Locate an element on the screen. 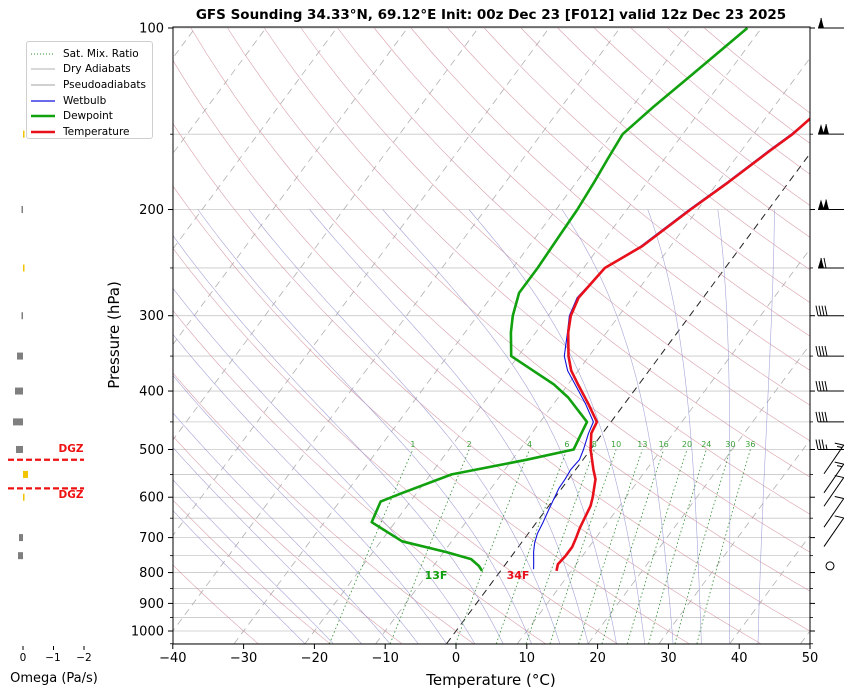  y-tick-label: 700 is located at coordinates (151, 538).